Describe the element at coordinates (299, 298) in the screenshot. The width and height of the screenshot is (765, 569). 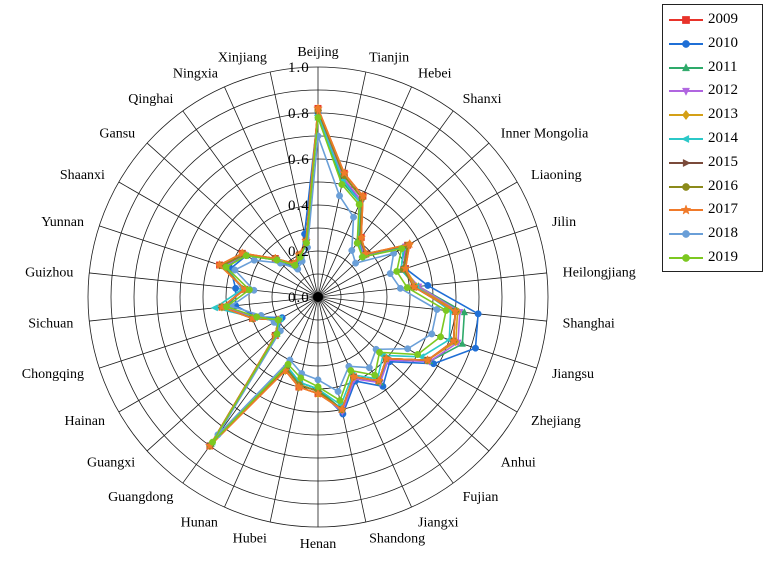
I see `radial-tick-label: 0.0` at that location.